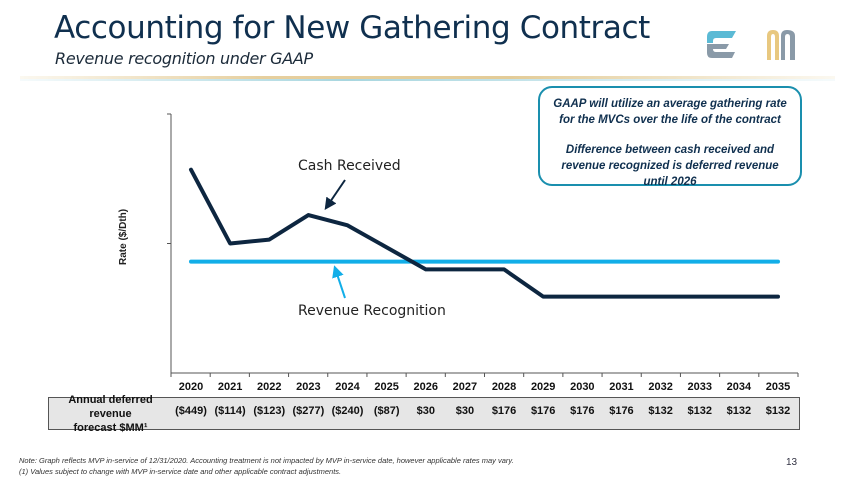 The width and height of the screenshot is (850, 478). I want to click on x-tick-label: 2030, so click(582, 387).